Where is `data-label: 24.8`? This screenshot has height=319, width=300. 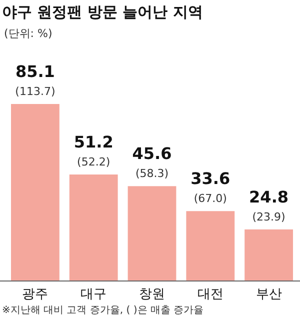 data-label: 24.8 is located at coordinates (269, 196).